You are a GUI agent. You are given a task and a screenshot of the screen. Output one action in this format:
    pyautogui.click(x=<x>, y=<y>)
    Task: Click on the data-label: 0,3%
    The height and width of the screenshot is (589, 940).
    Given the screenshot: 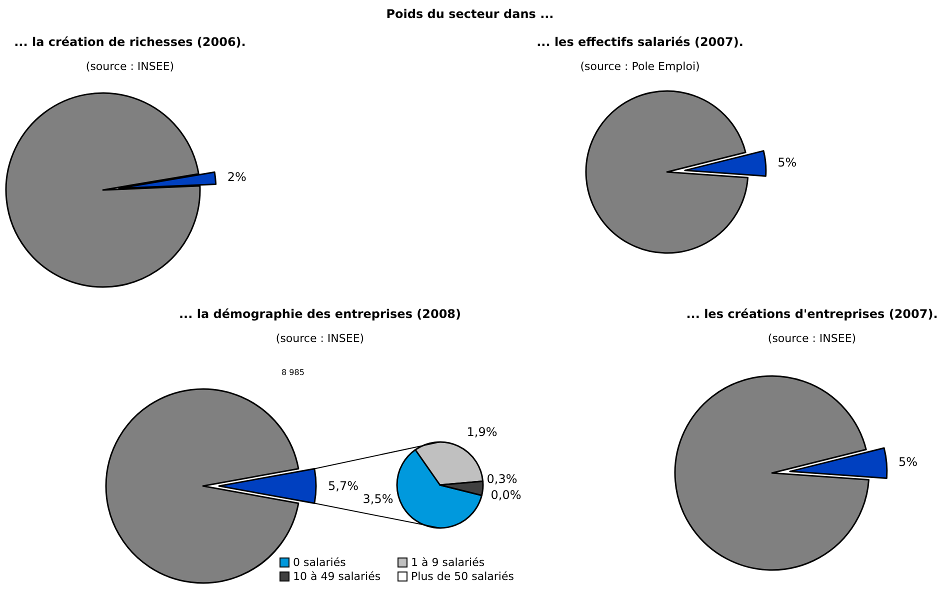 What is the action you would take?
    pyautogui.click(x=502, y=479)
    